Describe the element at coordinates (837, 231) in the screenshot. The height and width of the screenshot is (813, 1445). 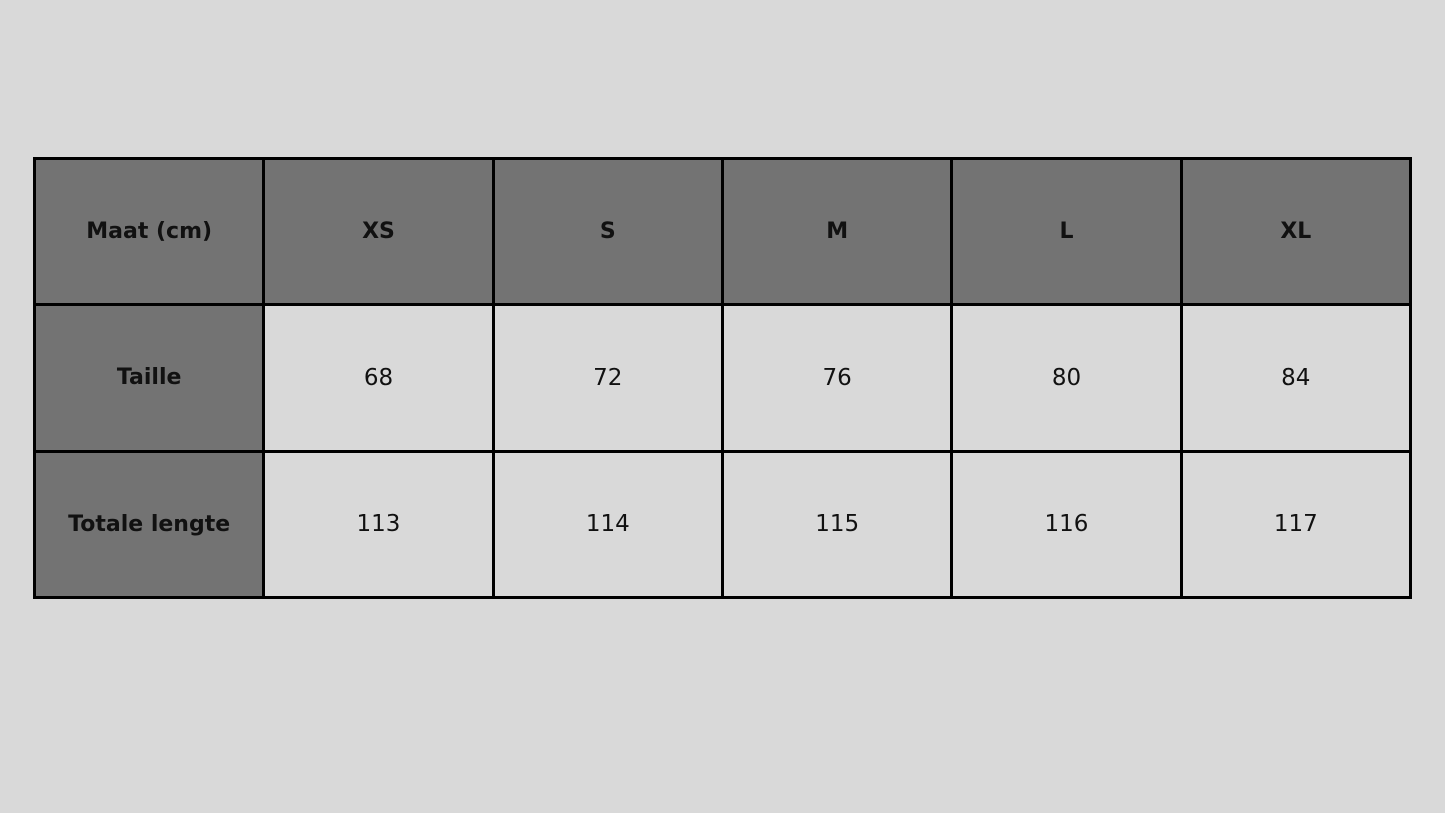
I see `header-cell-m: M` at that location.